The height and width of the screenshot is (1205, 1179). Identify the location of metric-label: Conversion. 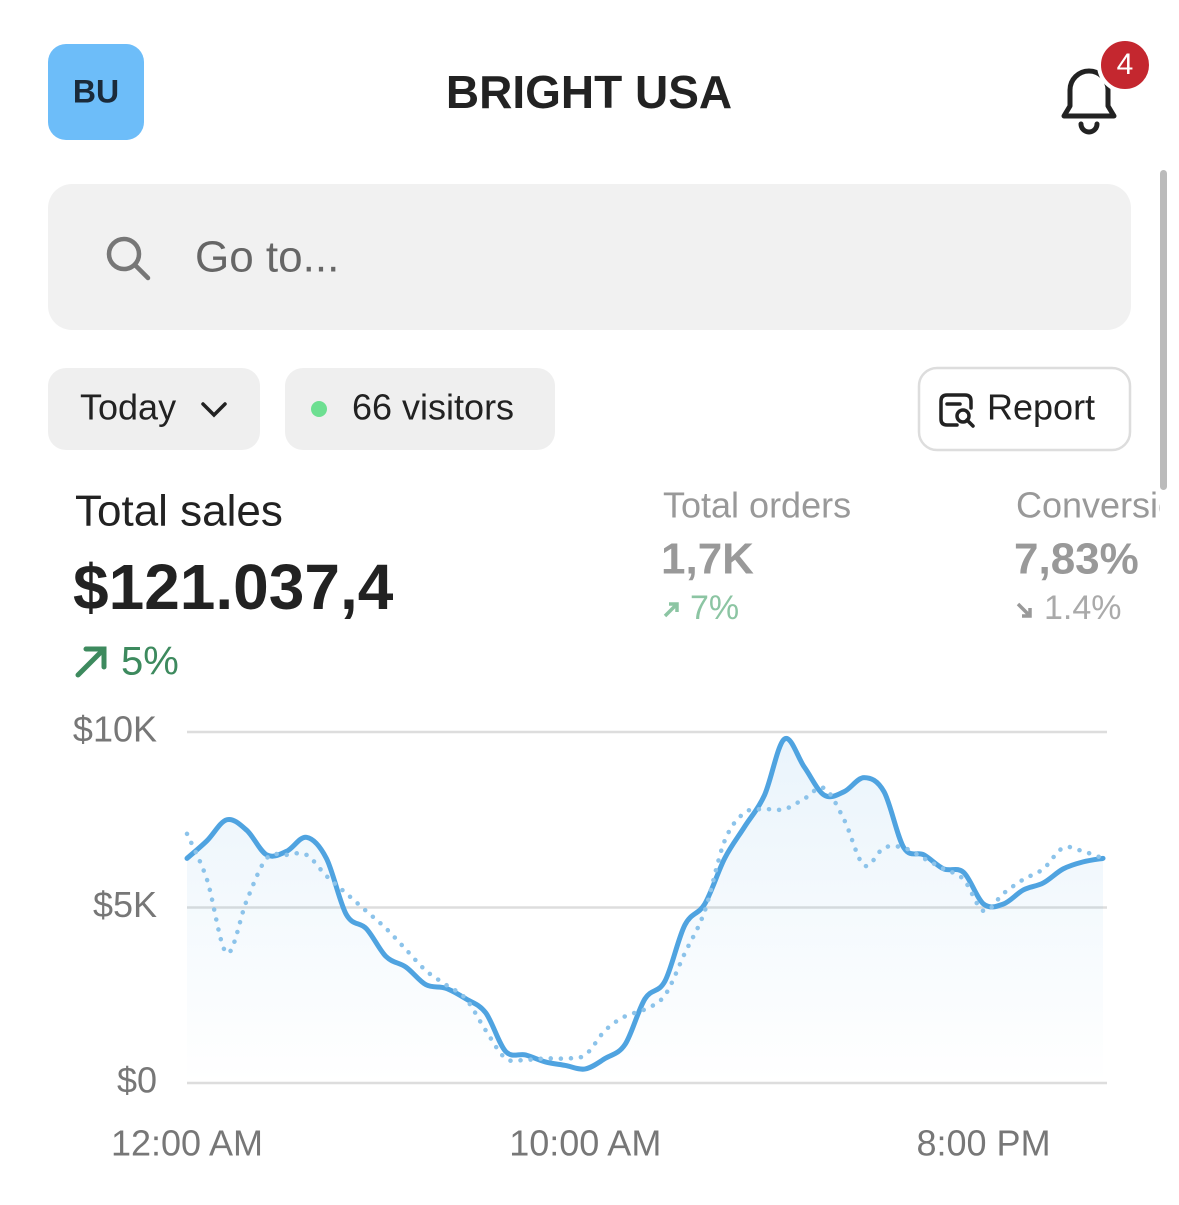
(1097, 505).